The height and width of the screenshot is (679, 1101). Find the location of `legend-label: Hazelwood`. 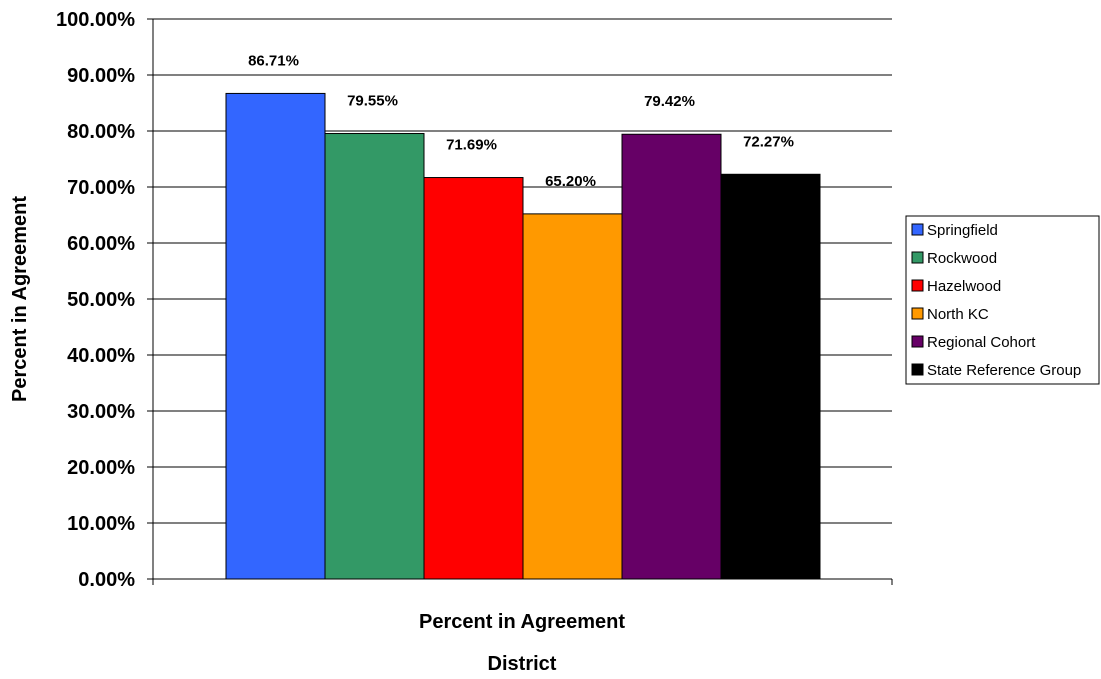

legend-label: Hazelwood is located at coordinates (964, 286).